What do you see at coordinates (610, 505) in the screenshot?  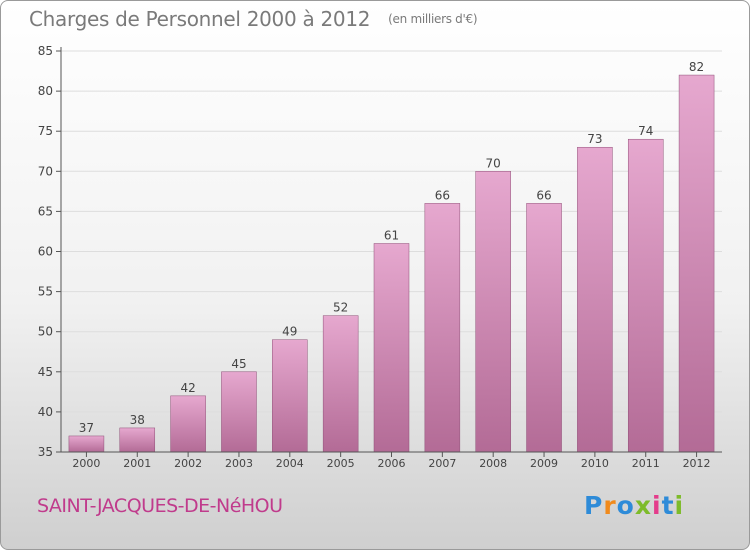 I see `logo-letter: r` at bounding box center [610, 505].